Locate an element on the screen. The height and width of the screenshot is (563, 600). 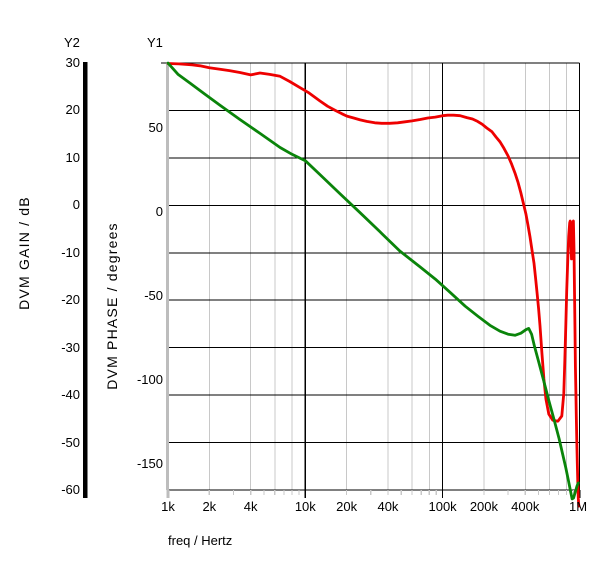
y2-tick-label: -20 is located at coordinates (70, 300).